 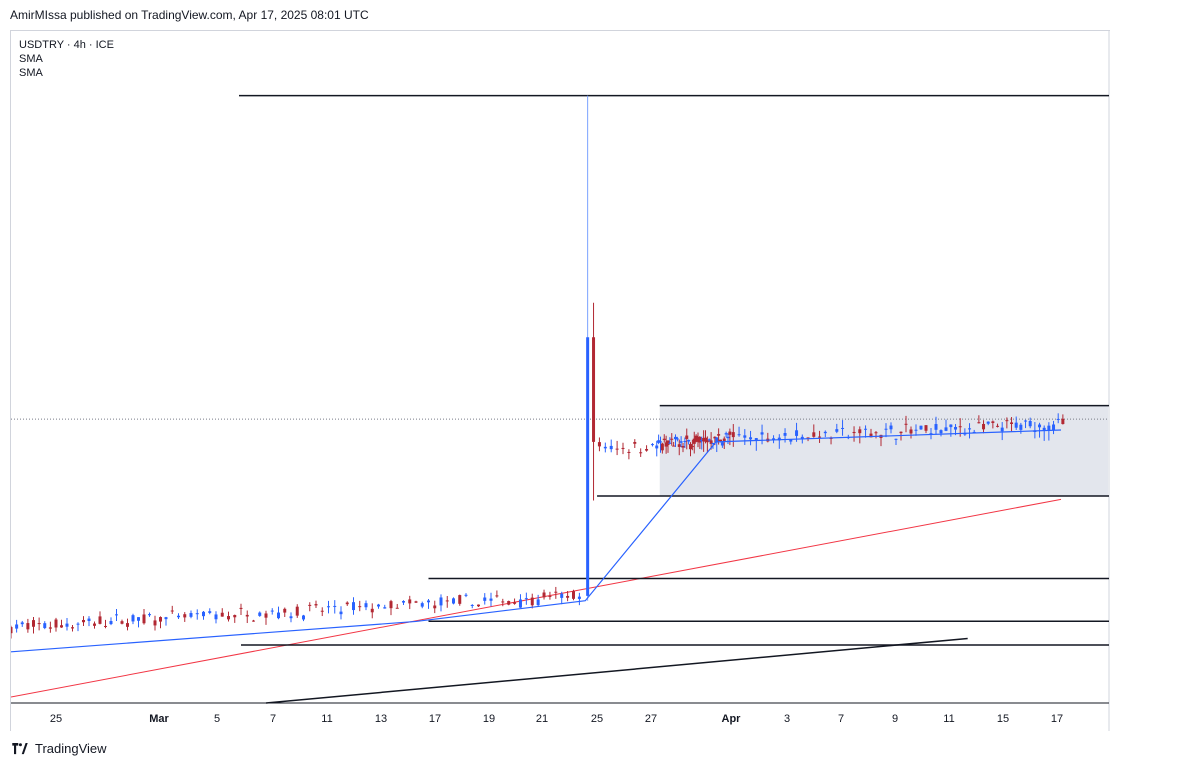 What do you see at coordinates (159, 719) in the screenshot?
I see `time-tick-label: Mar` at bounding box center [159, 719].